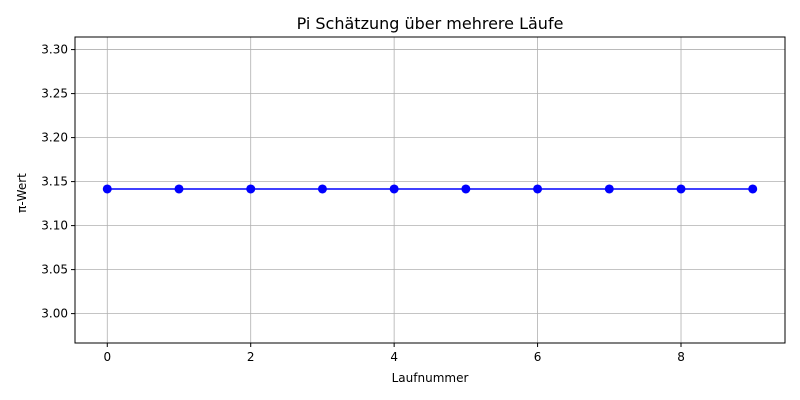 The width and height of the screenshot is (800, 400). What do you see at coordinates (54, 182) in the screenshot?
I see `y-tick-label: 3.15` at bounding box center [54, 182].